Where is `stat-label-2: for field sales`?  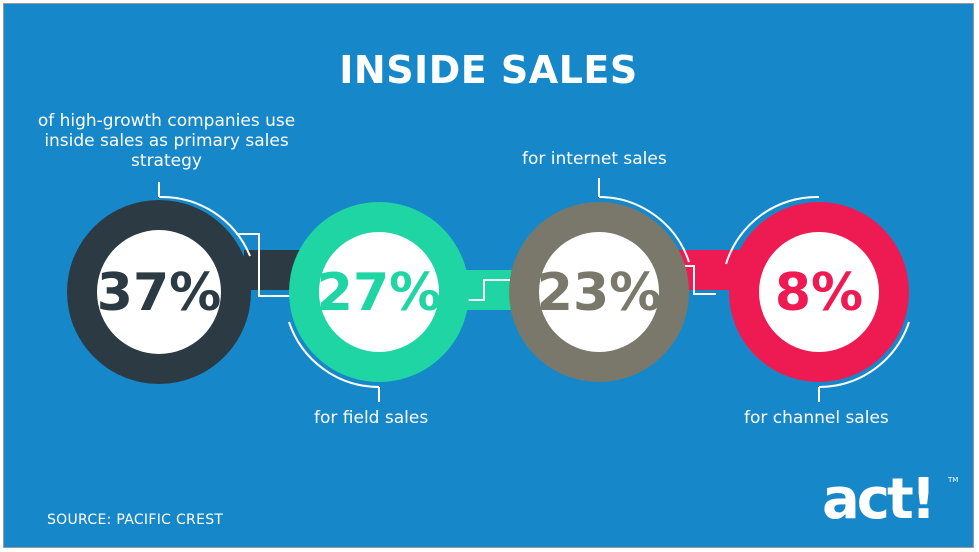 stat-label-2: for field sales is located at coordinates (371, 418).